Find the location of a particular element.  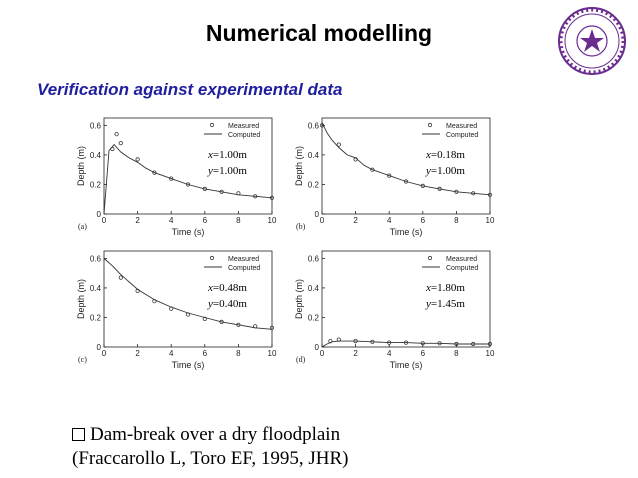

bullet-line-2: (Fraccarollo L, Toro EF, 1995, JHR) is located at coordinates (210, 458).